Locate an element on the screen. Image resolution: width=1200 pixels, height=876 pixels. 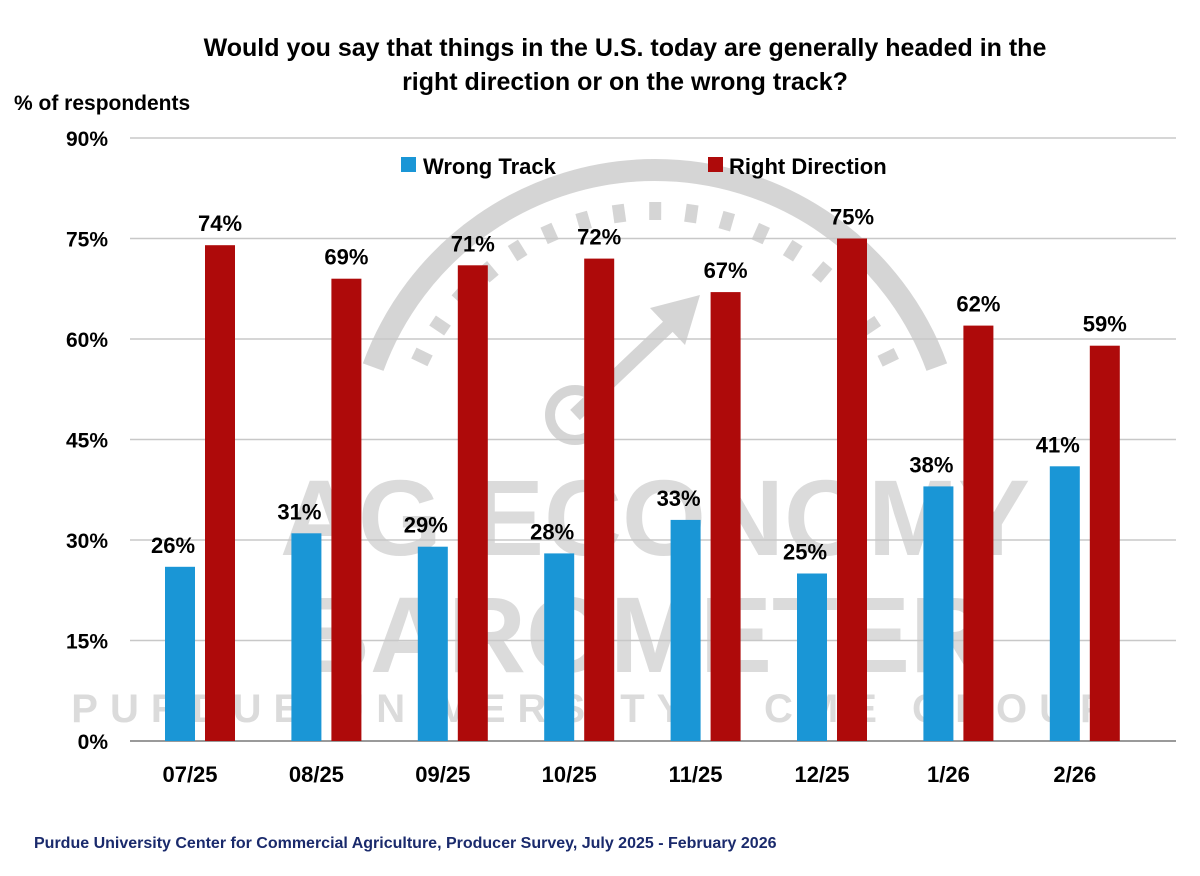
x-tick-label: 1/26 is located at coordinates (948, 774).